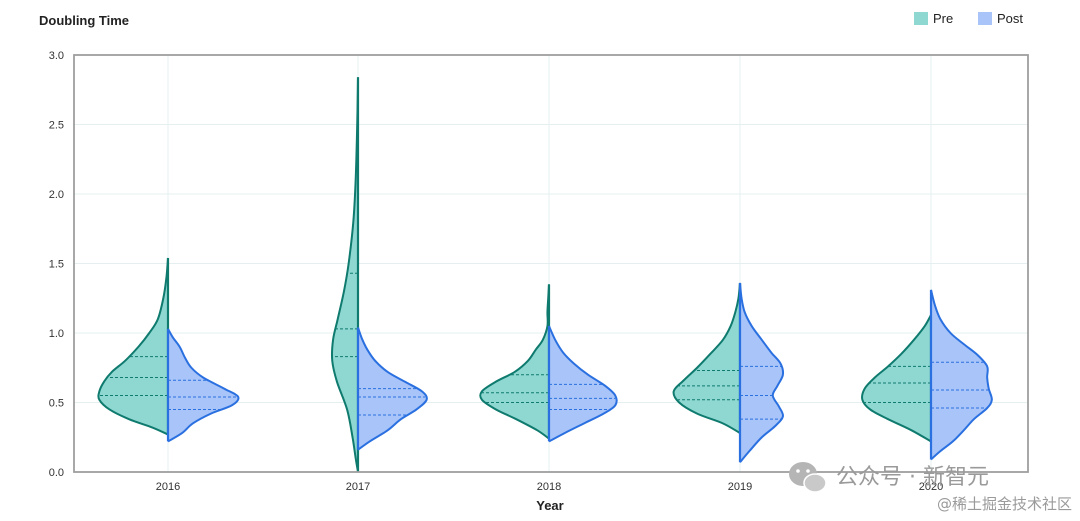 The height and width of the screenshot is (521, 1080). What do you see at coordinates (912, 477) in the screenshot?
I see `watermark-account: 公众号 · 新智元` at bounding box center [912, 477].